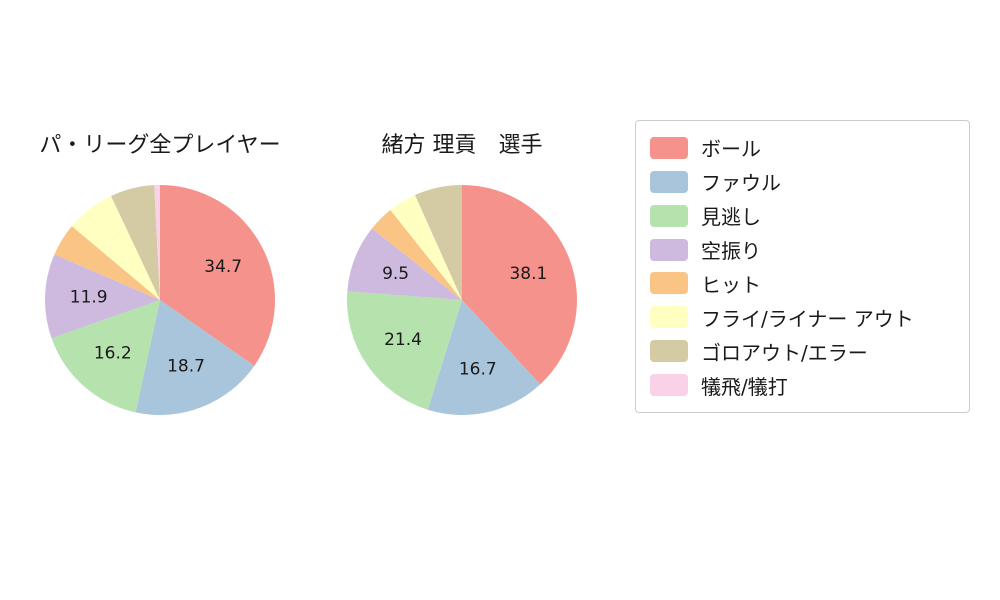 The width and height of the screenshot is (1000, 600). What do you see at coordinates (809, 283) in the screenshot?
I see `legend-item: ヒット` at bounding box center [809, 283].